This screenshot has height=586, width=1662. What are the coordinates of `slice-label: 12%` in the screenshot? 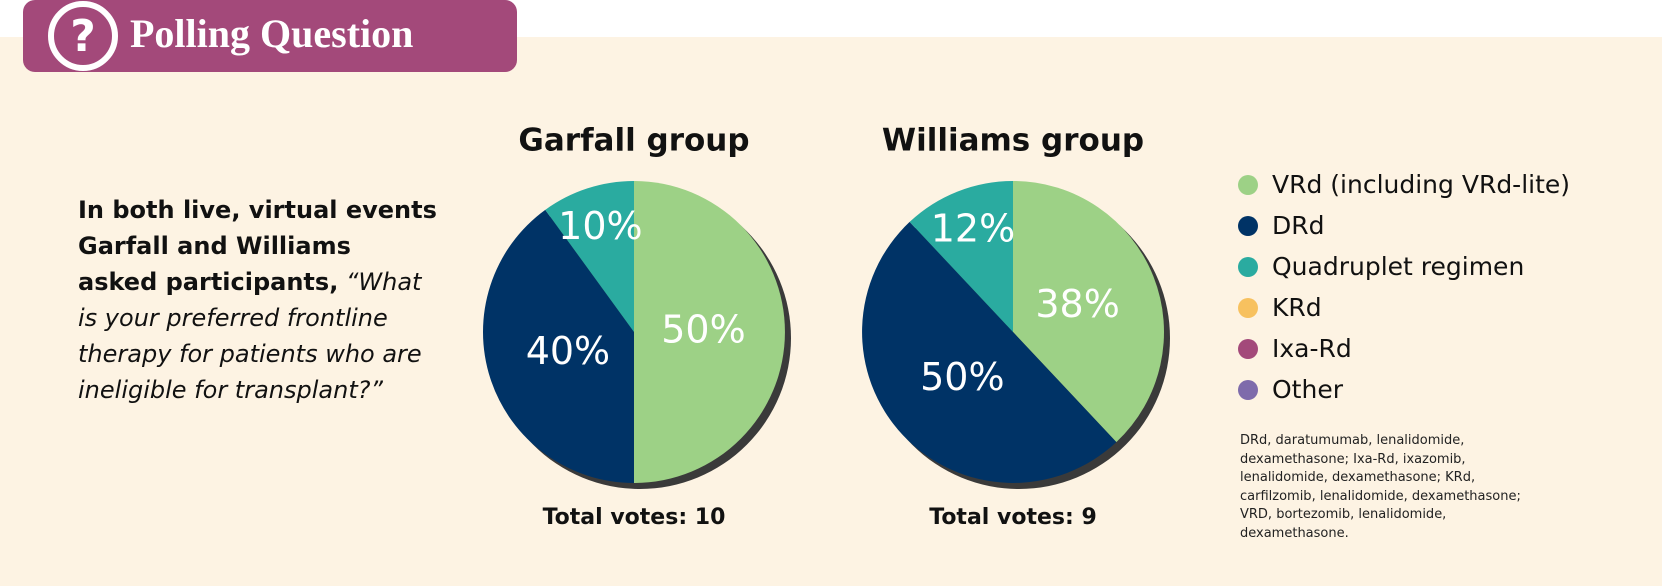 It's located at (973, 228).